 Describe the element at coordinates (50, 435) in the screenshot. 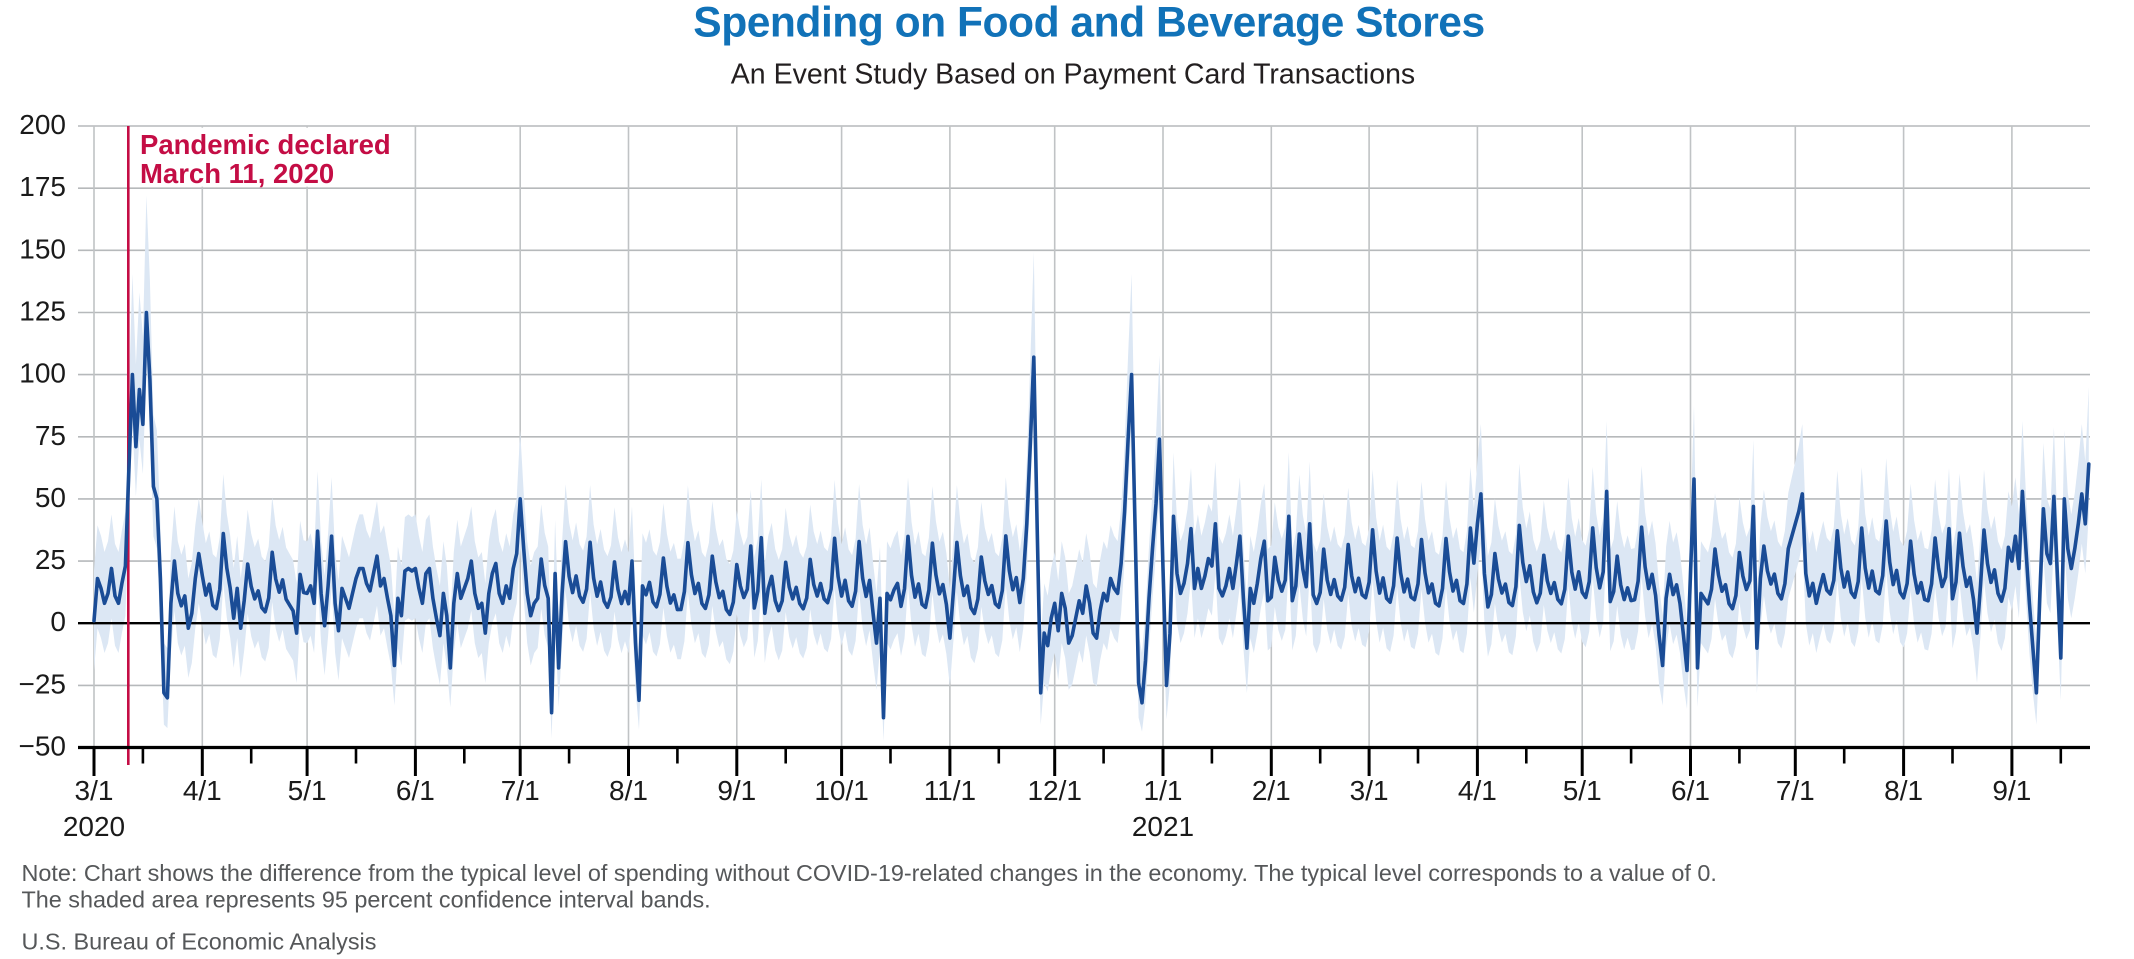

I see `svg-text: 75` at that location.